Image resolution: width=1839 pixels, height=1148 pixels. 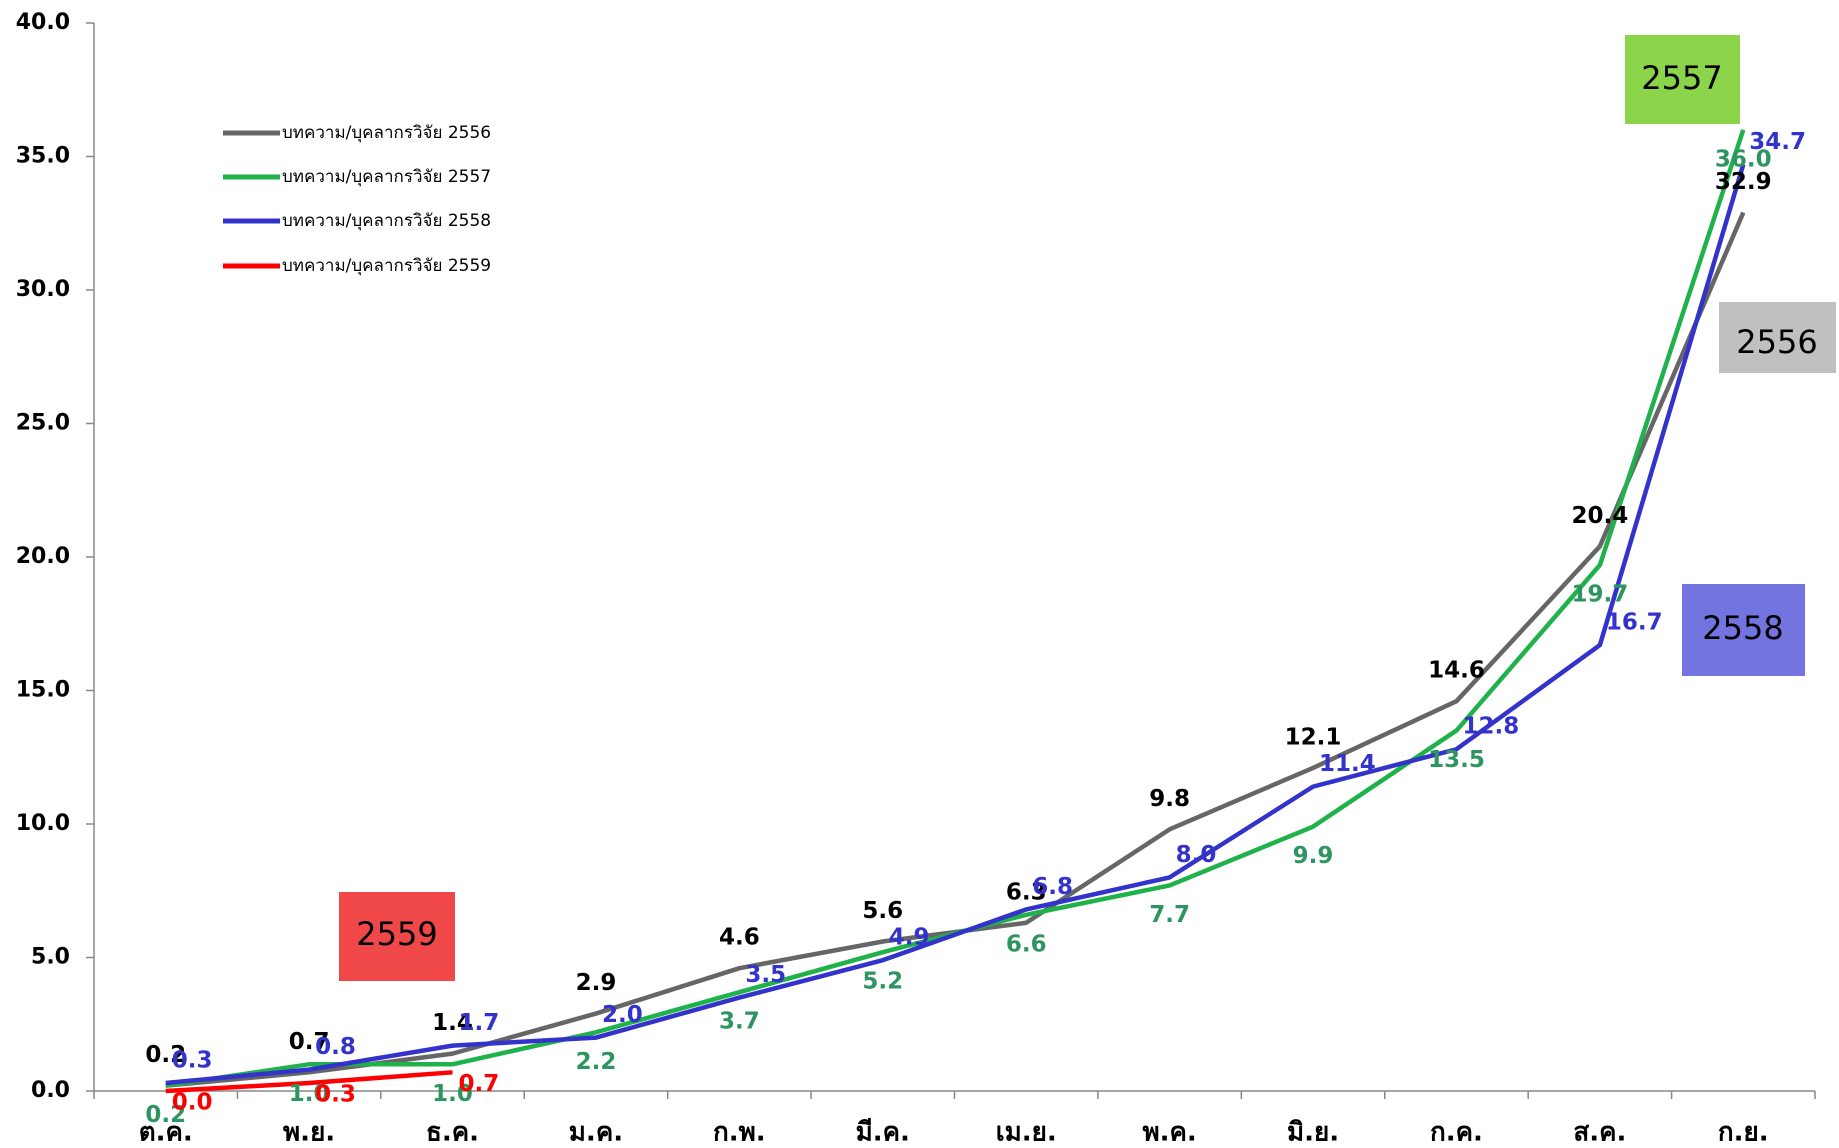 What do you see at coordinates (50, 957) in the screenshot?
I see `y-tick-label: 5.0` at bounding box center [50, 957].